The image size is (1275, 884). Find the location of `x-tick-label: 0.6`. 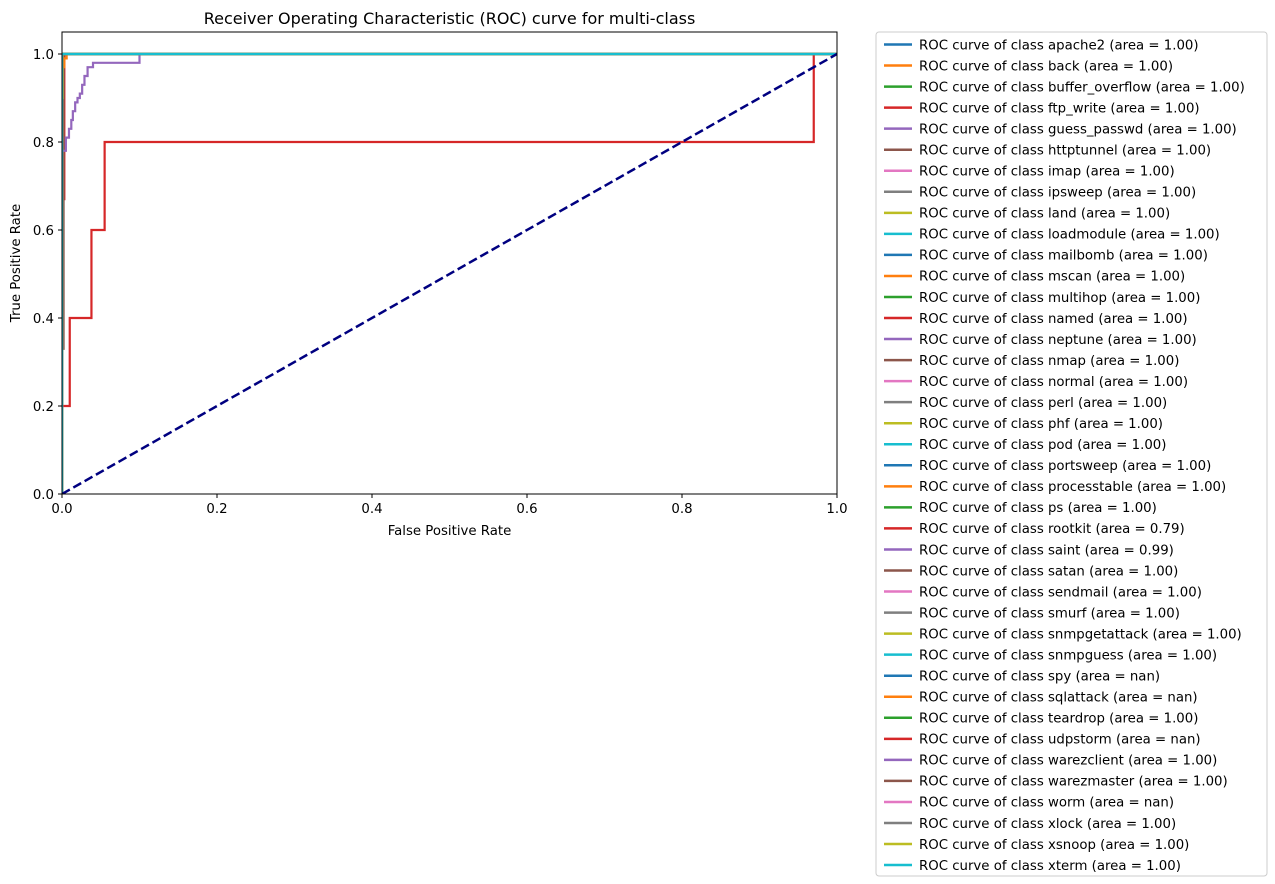

x-tick-label: 0.6 is located at coordinates (526, 509).